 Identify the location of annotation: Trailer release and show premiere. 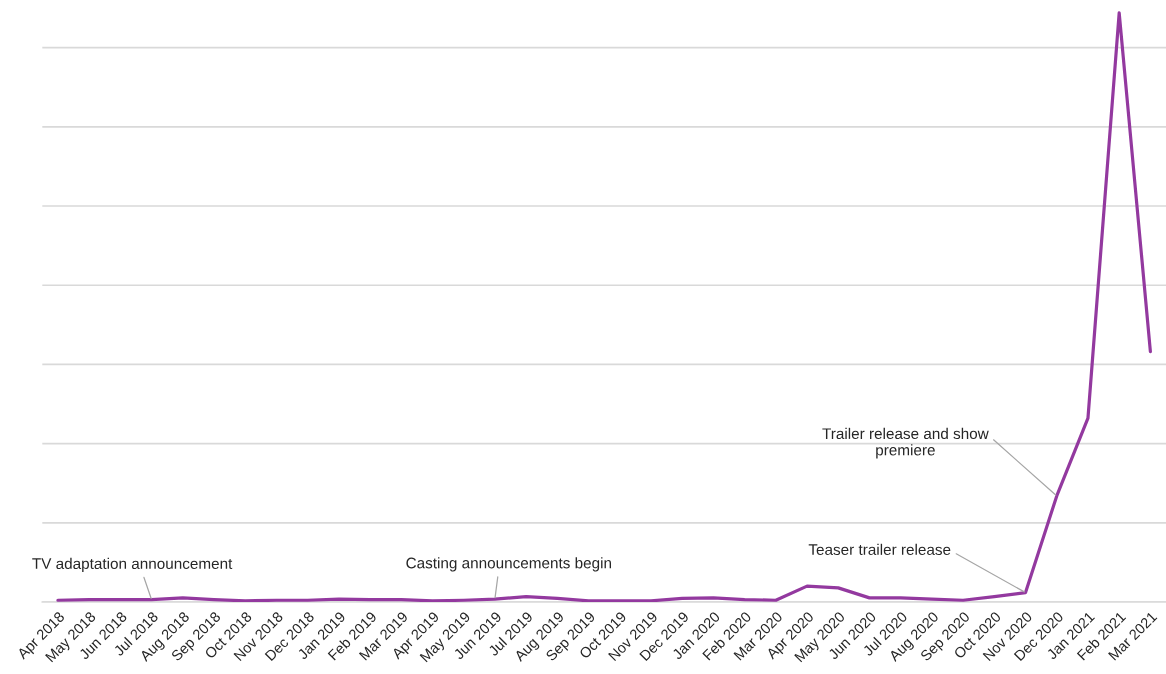
(905, 443).